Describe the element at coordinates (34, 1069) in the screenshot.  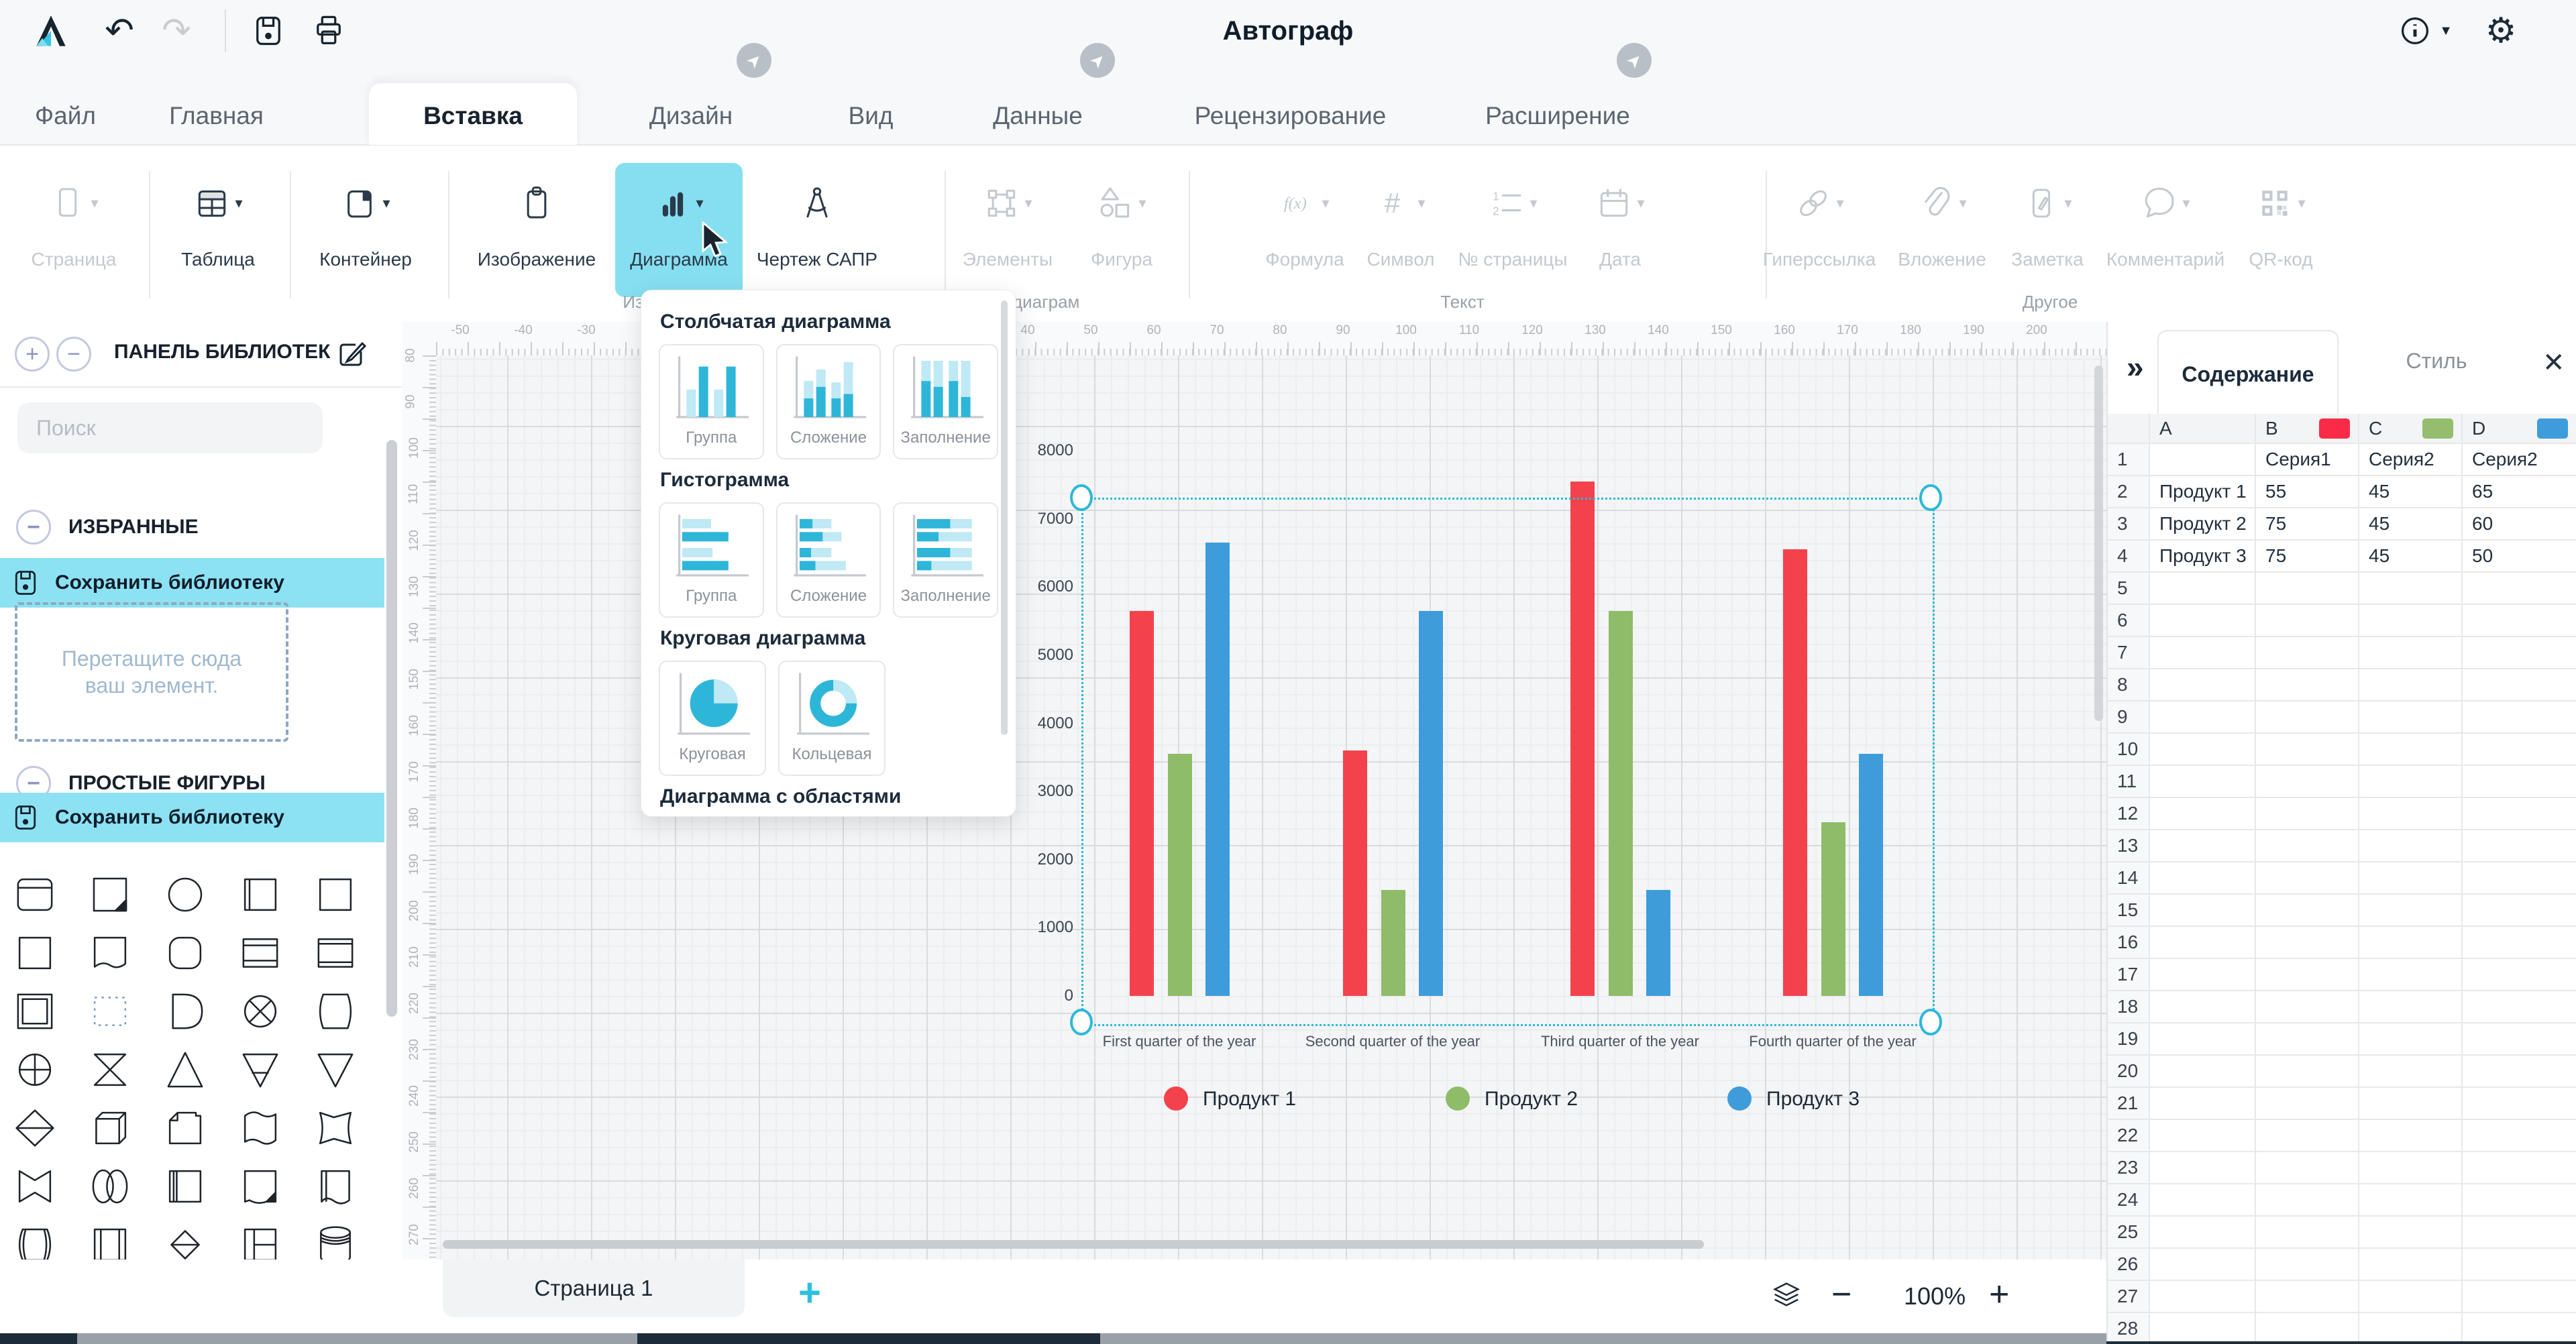
I see `shape-circlecross` at that location.